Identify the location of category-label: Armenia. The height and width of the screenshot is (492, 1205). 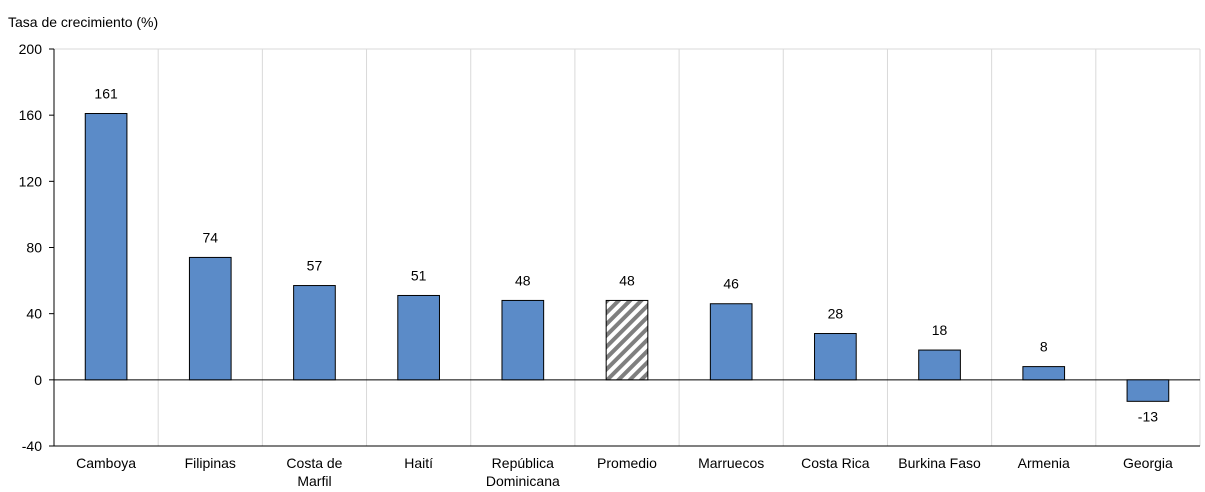
(1044, 463).